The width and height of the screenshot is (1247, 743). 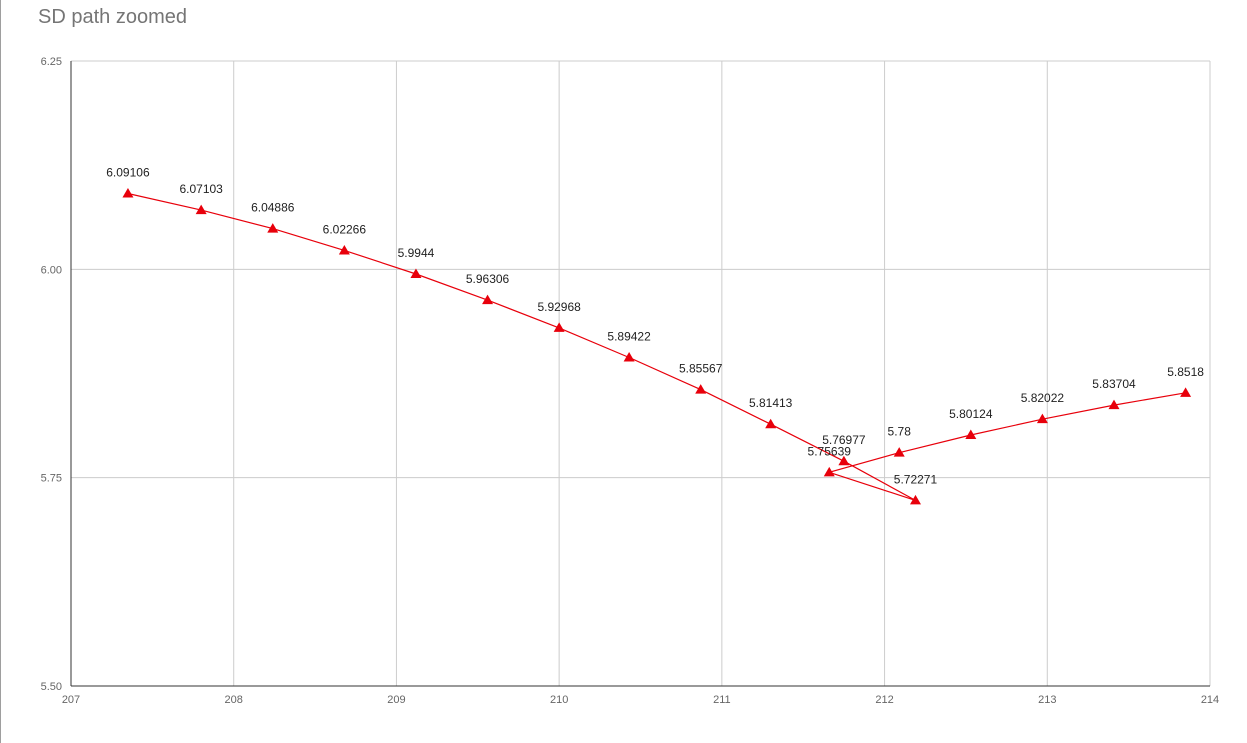 What do you see at coordinates (844, 440) in the screenshot?
I see `data-label: 5.76977` at bounding box center [844, 440].